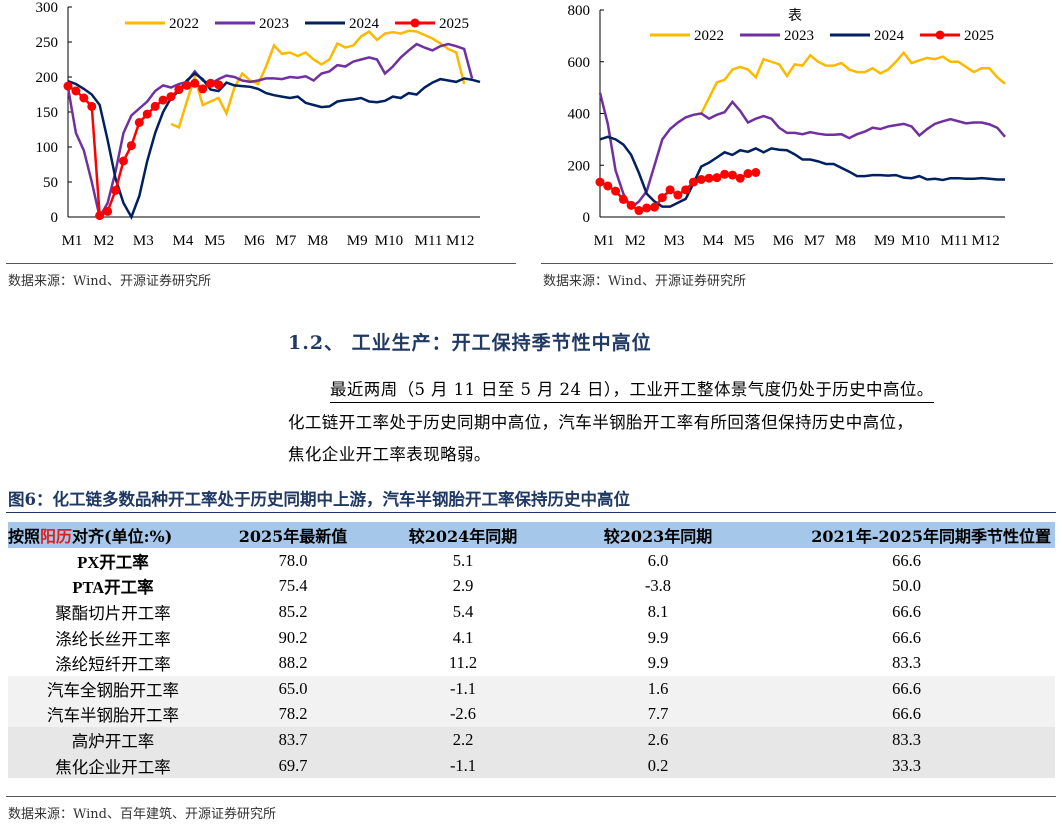 The image size is (1062, 825). What do you see at coordinates (658, 586) in the screenshot?
I see `vs-2023: -3.8` at bounding box center [658, 586].